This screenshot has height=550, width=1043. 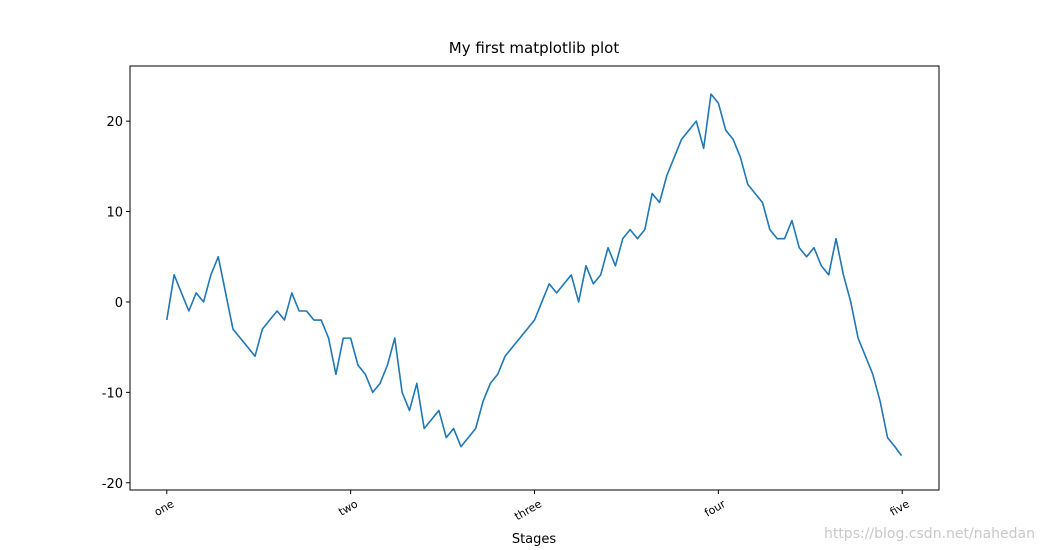 What do you see at coordinates (528, 510) in the screenshot?
I see `x-tick-label: three` at bounding box center [528, 510].